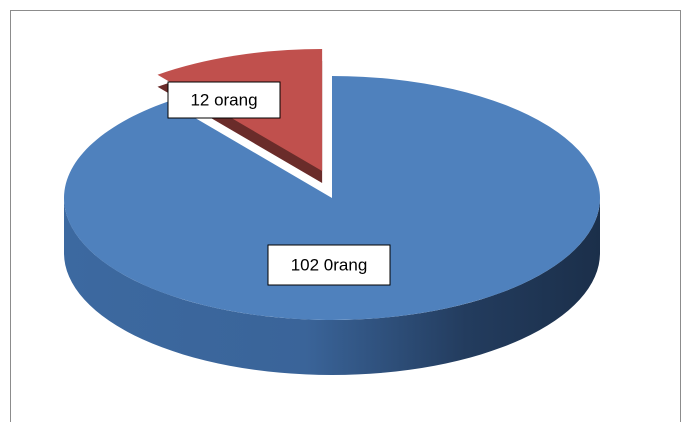  I want to click on data-label: 12 orang, so click(223, 99).